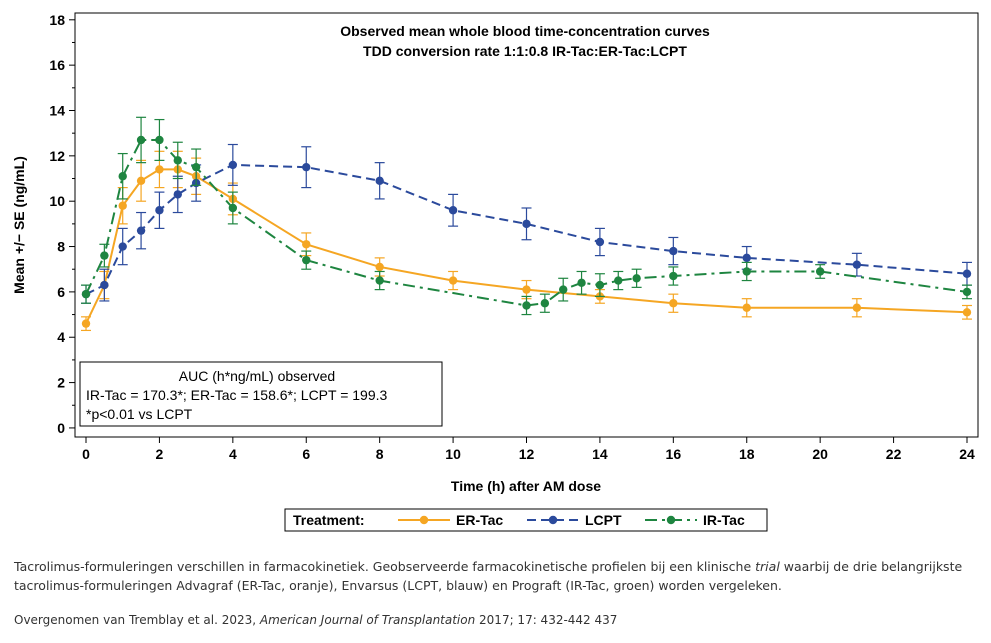 This screenshot has width=991, height=643. What do you see at coordinates (967, 454) in the screenshot?
I see `x-tick-label: 24` at bounding box center [967, 454].